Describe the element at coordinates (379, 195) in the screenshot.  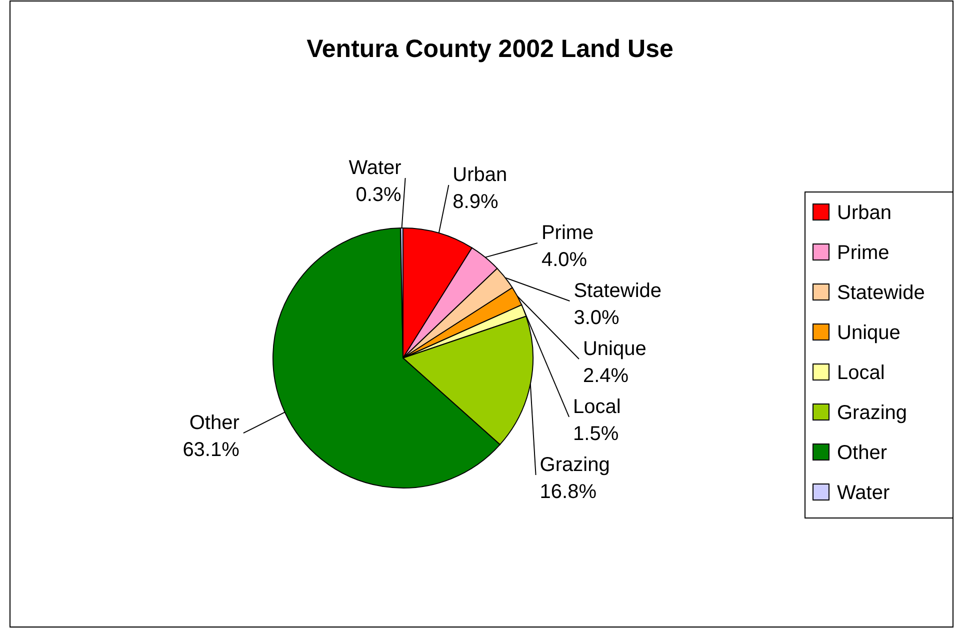
I see `data-label: 0.3%` at that location.